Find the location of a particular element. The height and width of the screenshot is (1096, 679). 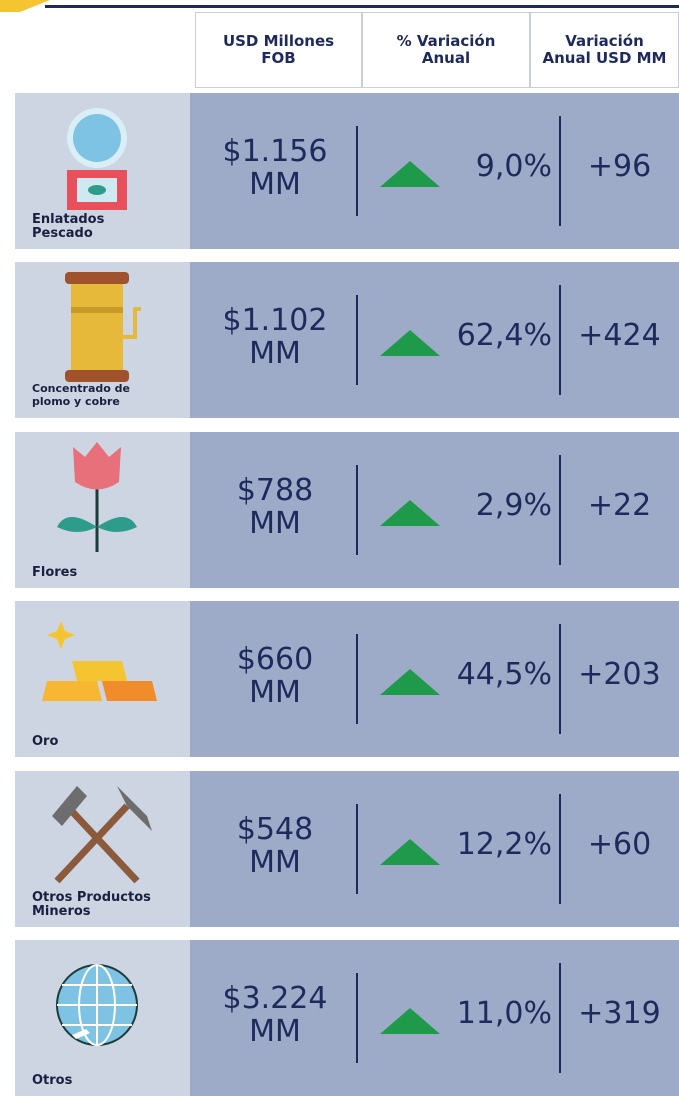

product-name: Enlatados Pescado is located at coordinates (68, 227).